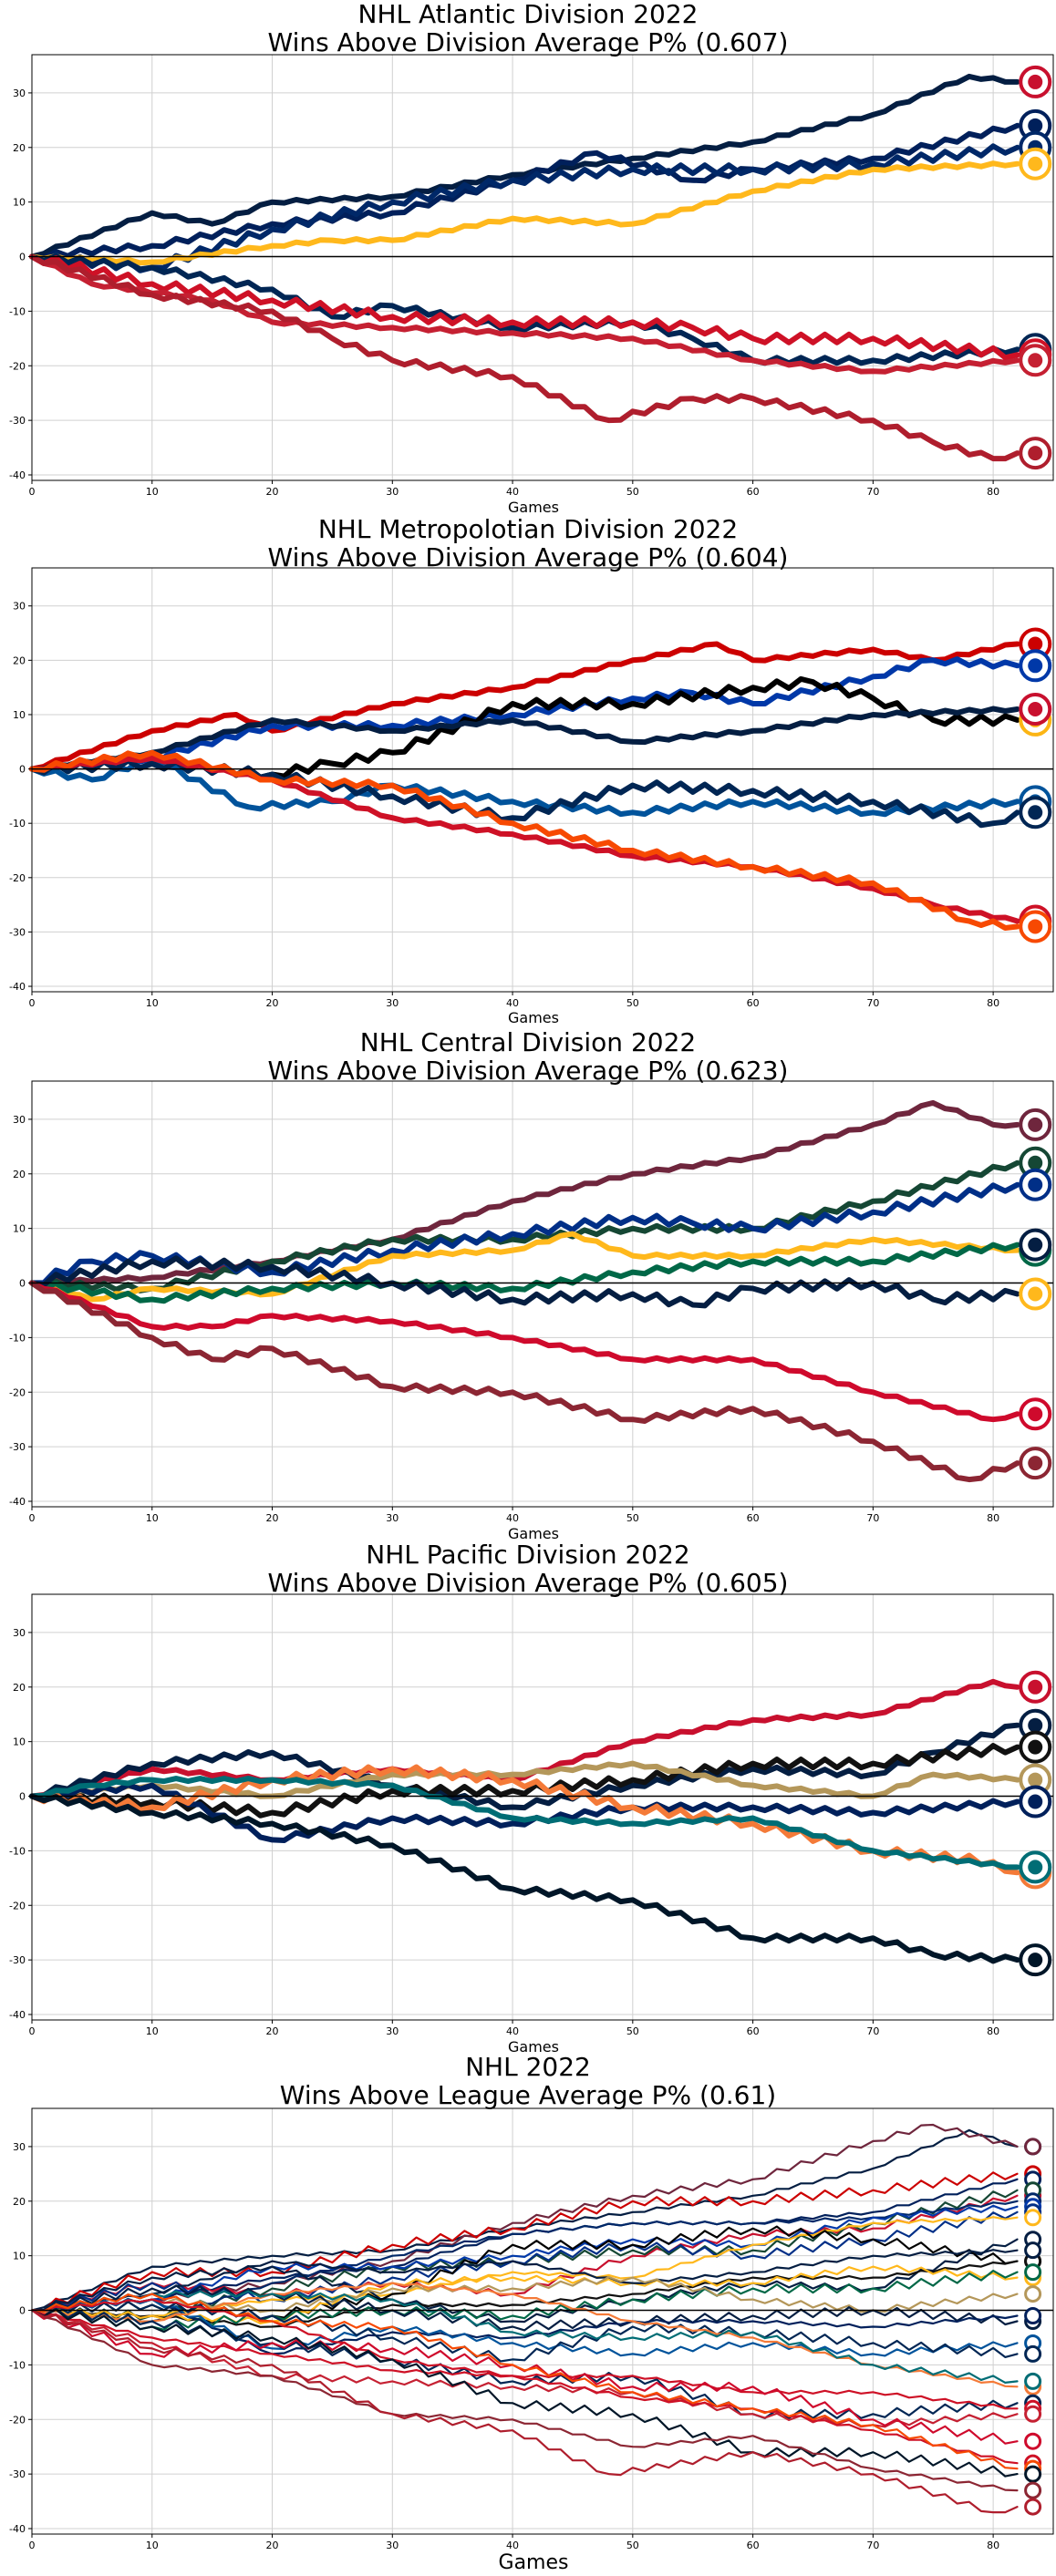 The image size is (1056, 2576). I want to click on chart-title-line: NHL Atlantic Division 2022, so click(528, 14).